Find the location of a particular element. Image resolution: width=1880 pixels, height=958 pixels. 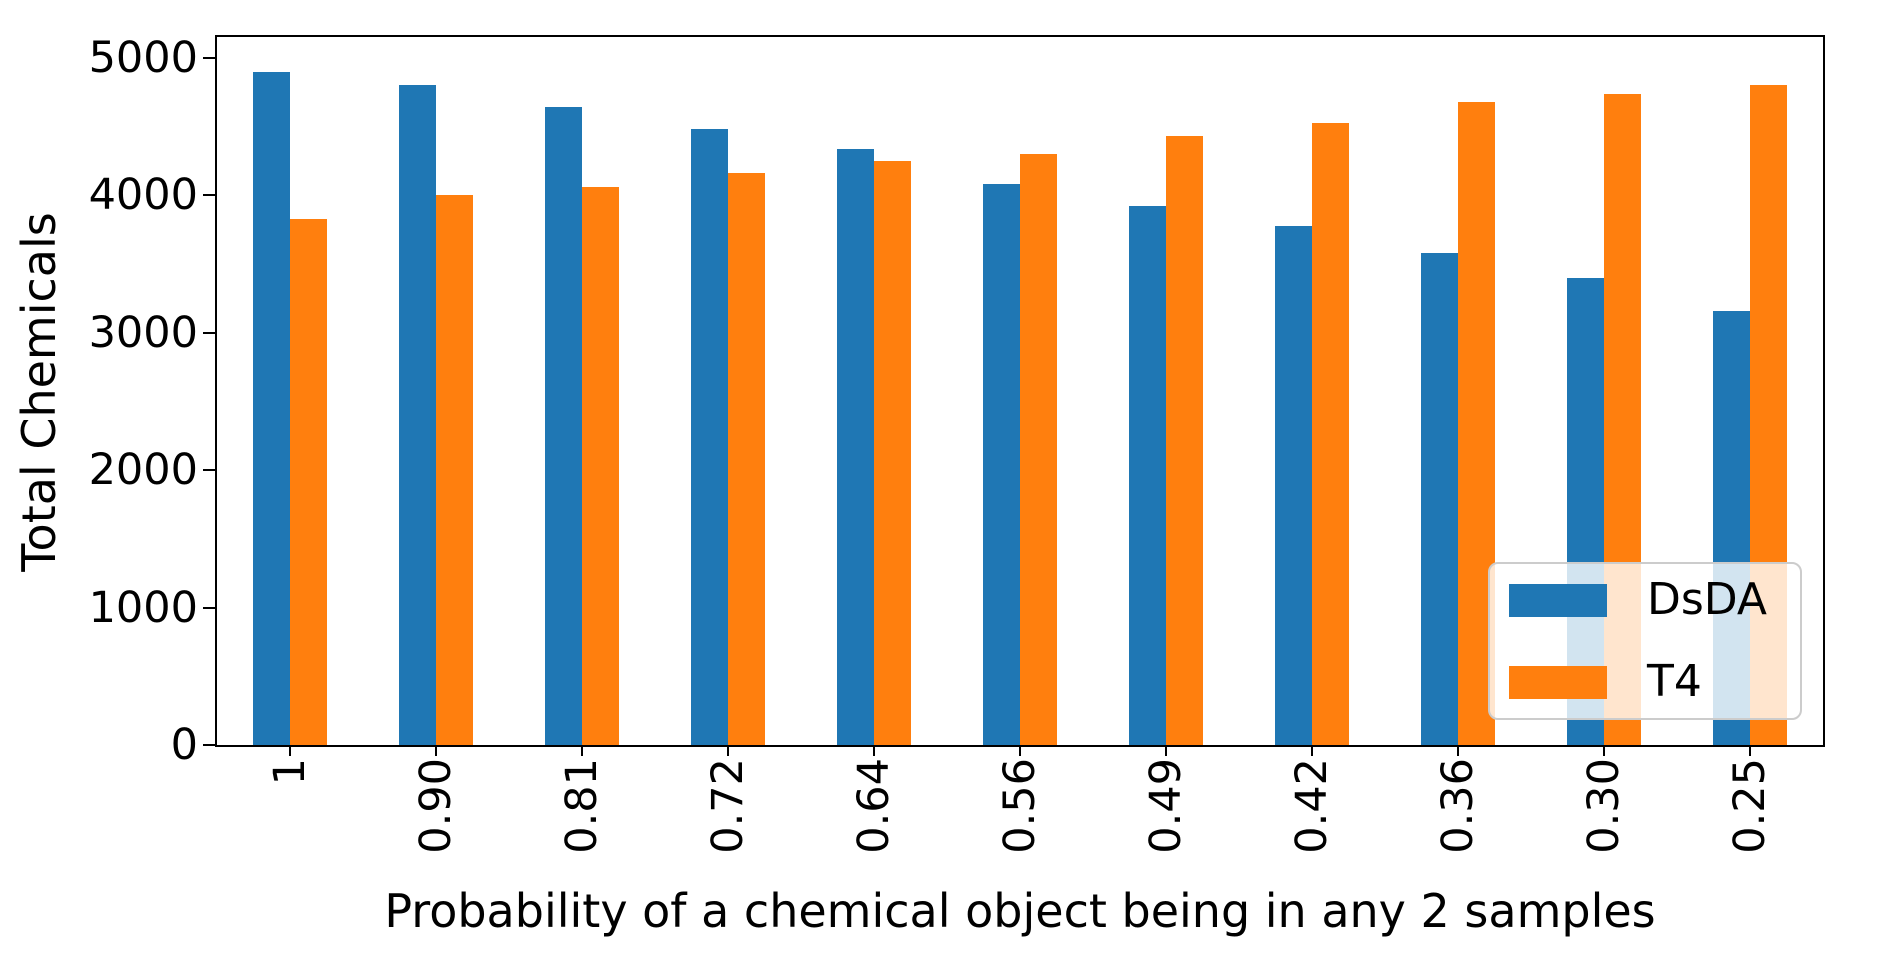

legend-label-t4: T4 is located at coordinates (1674, 681).